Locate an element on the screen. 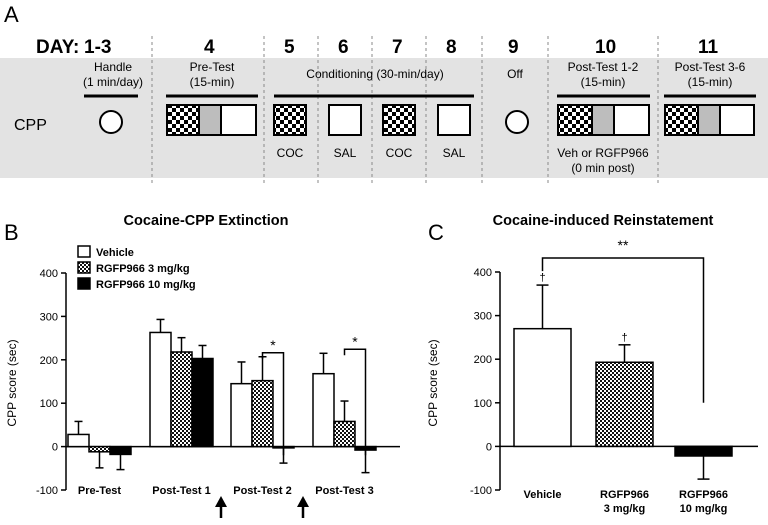  chart-b-x-tick-label: Pre-Test is located at coordinates (100, 491).